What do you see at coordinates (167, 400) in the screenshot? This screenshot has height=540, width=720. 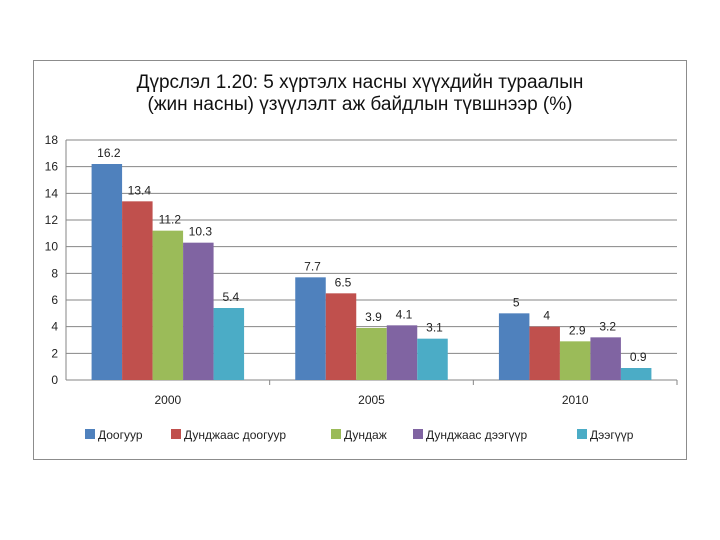 I see `x-tick-label: 2000` at bounding box center [167, 400].